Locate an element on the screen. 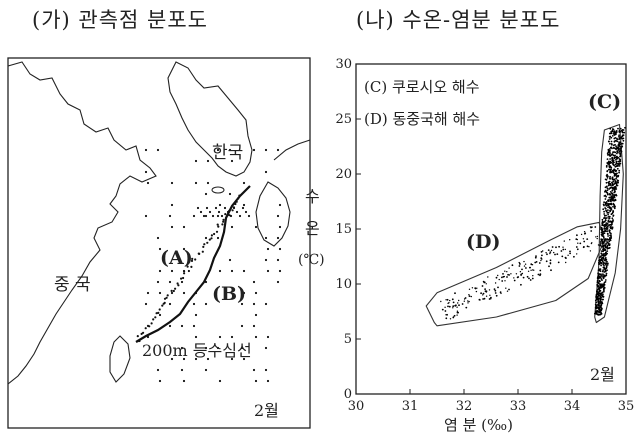  legend-item-d: (D) 동중국해 해수 is located at coordinates (422, 119).